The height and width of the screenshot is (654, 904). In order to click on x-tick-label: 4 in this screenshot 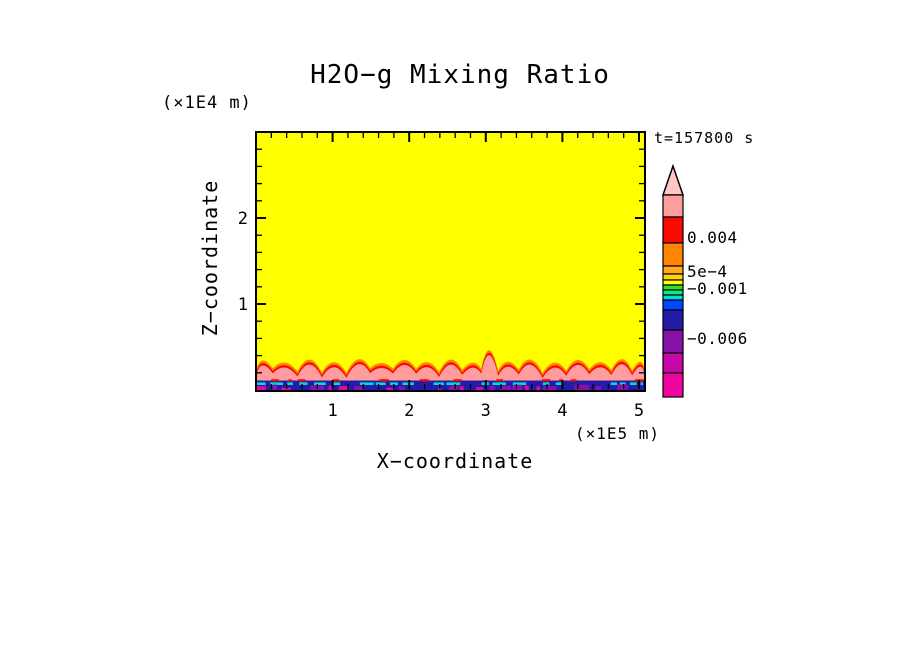, I will do `click(562, 411)`.